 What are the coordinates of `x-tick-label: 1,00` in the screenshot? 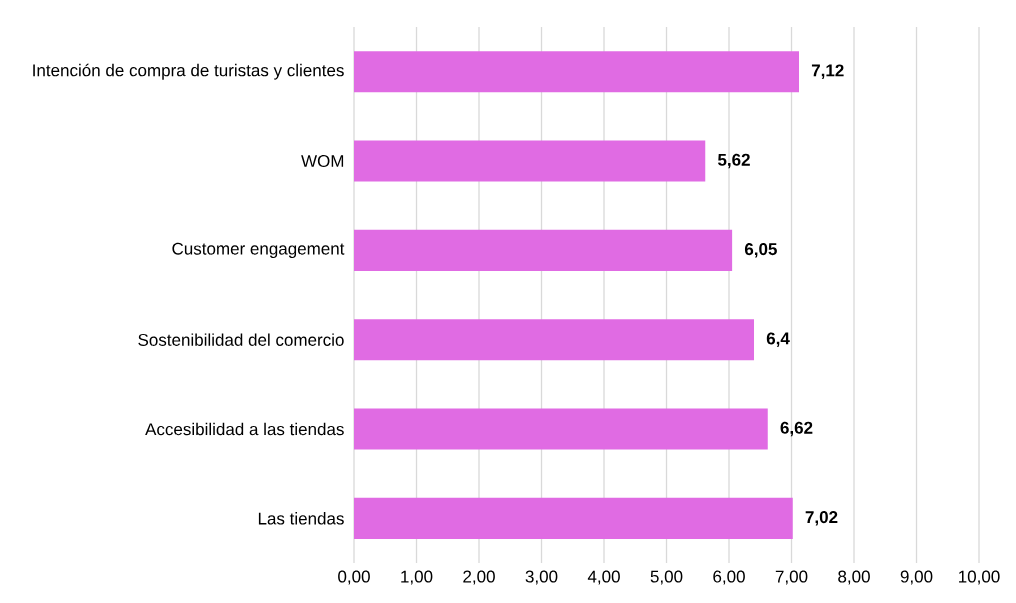 It's located at (417, 577).